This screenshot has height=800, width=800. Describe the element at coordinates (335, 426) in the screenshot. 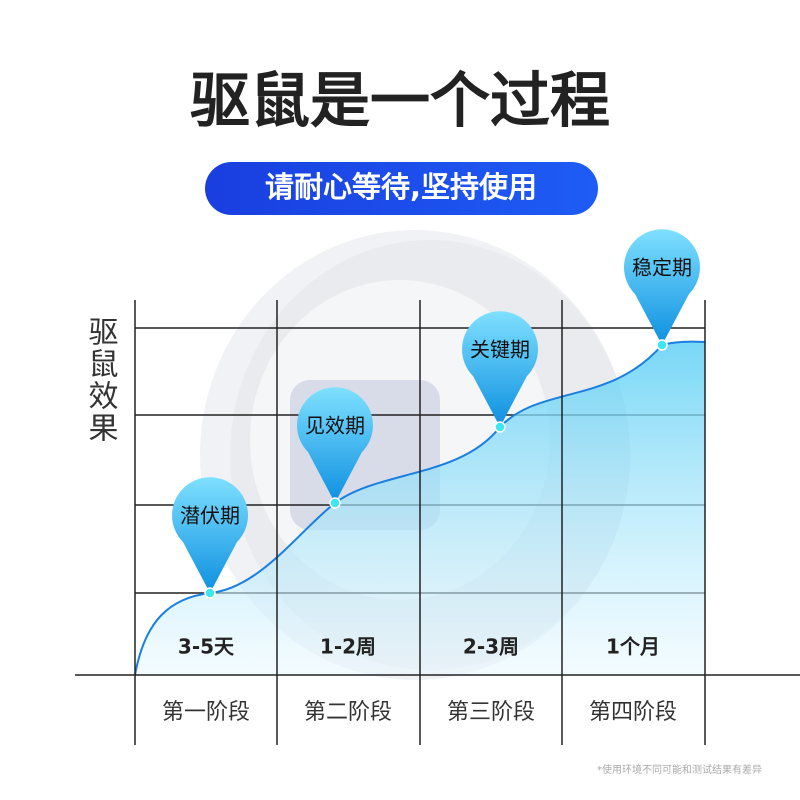

I see `pin-label: 见效期` at that location.